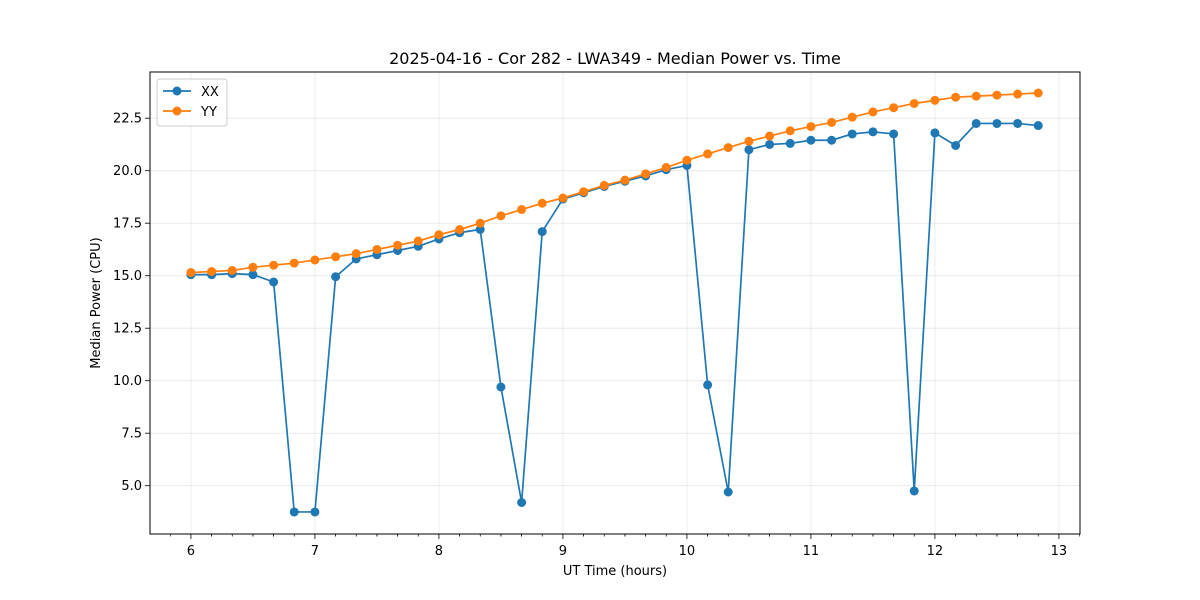 The image size is (1200, 600). Describe the element at coordinates (615, 571) in the screenshot. I see `x-axis-label: UT Time (hours)` at that location.